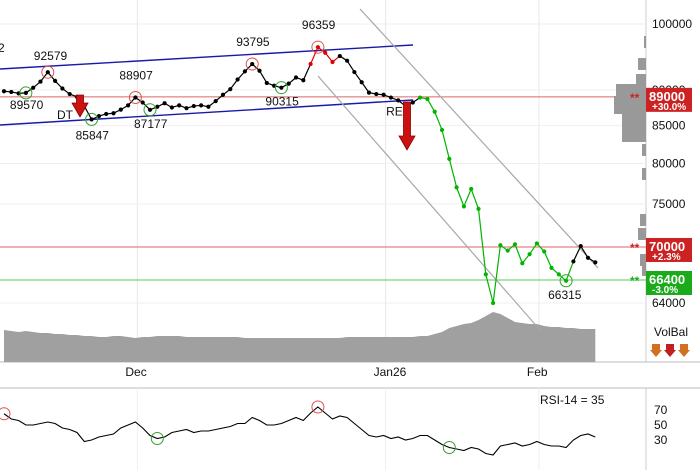 The width and height of the screenshot is (700, 472). I want to click on price-badge-value: 89000, so click(667, 96).